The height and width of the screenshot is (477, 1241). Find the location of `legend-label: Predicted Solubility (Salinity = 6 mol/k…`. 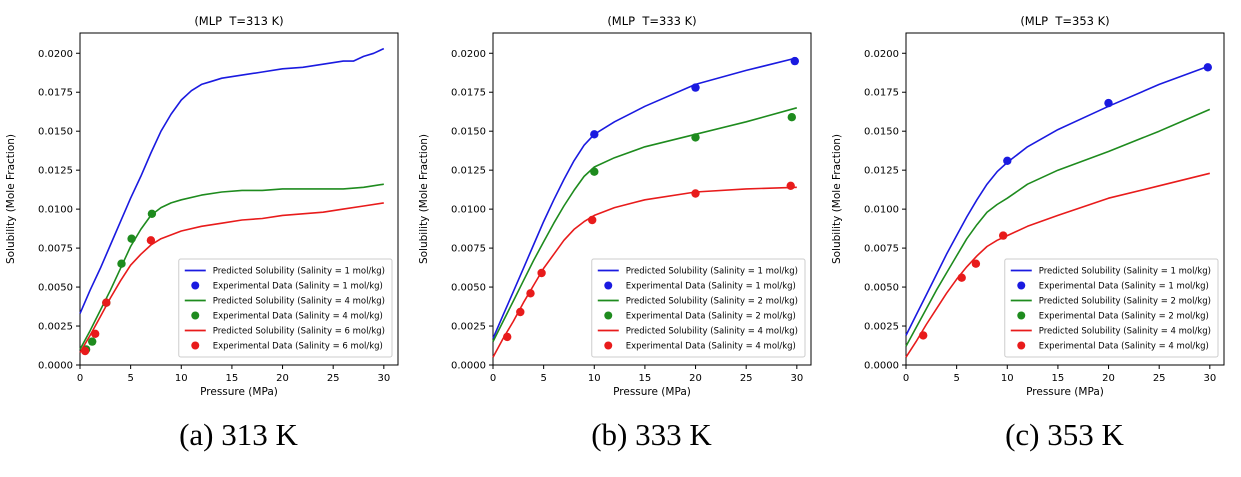

legend-label: Predicted Solubility (Salinity = 6 mol/k… is located at coordinates (299, 332).